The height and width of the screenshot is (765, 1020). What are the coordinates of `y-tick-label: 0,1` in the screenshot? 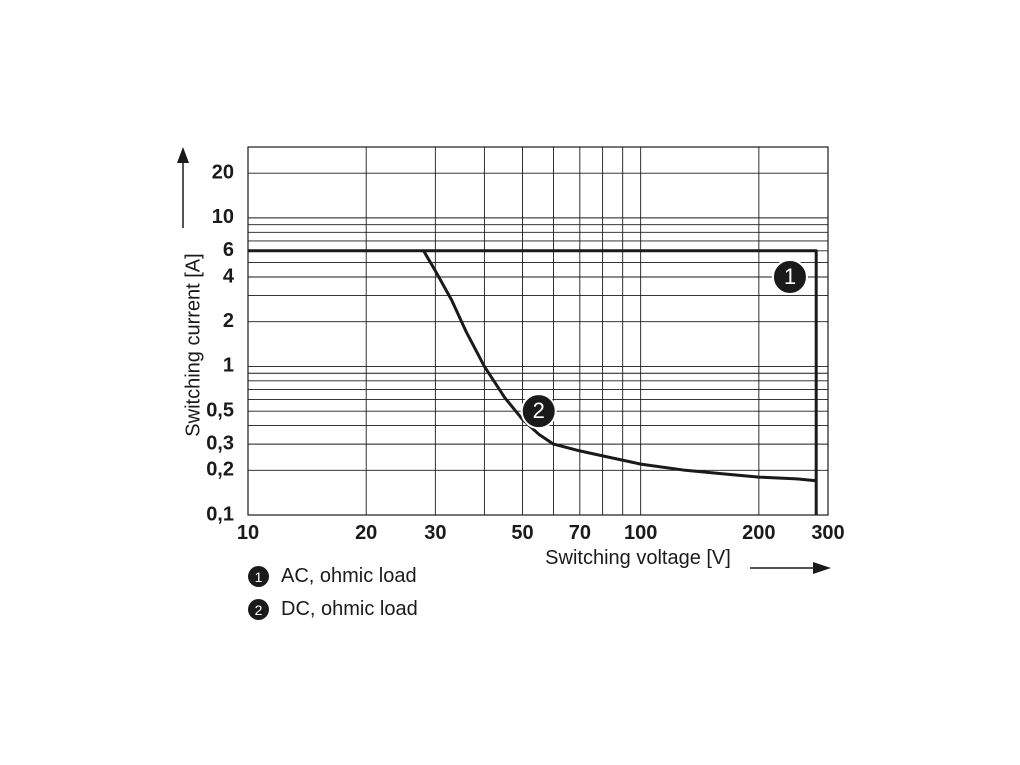 It's located at (220, 514).